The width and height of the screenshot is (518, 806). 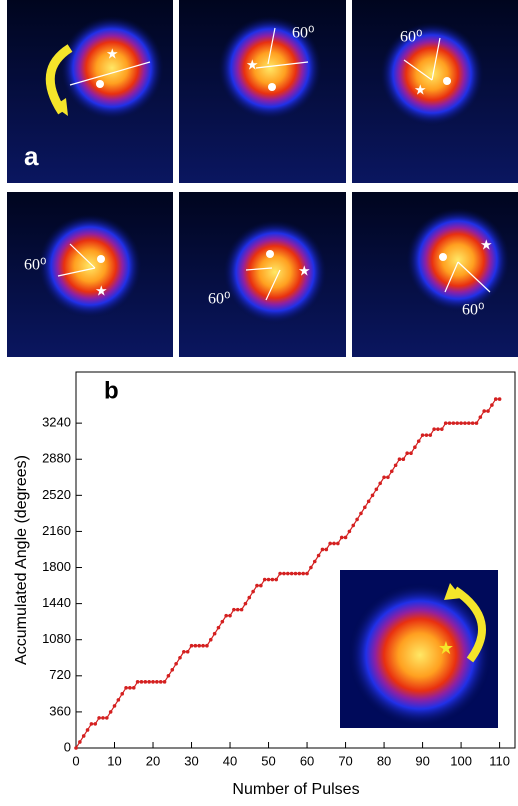 What do you see at coordinates (419, 649) in the screenshot?
I see `inset-image: ★` at bounding box center [419, 649].